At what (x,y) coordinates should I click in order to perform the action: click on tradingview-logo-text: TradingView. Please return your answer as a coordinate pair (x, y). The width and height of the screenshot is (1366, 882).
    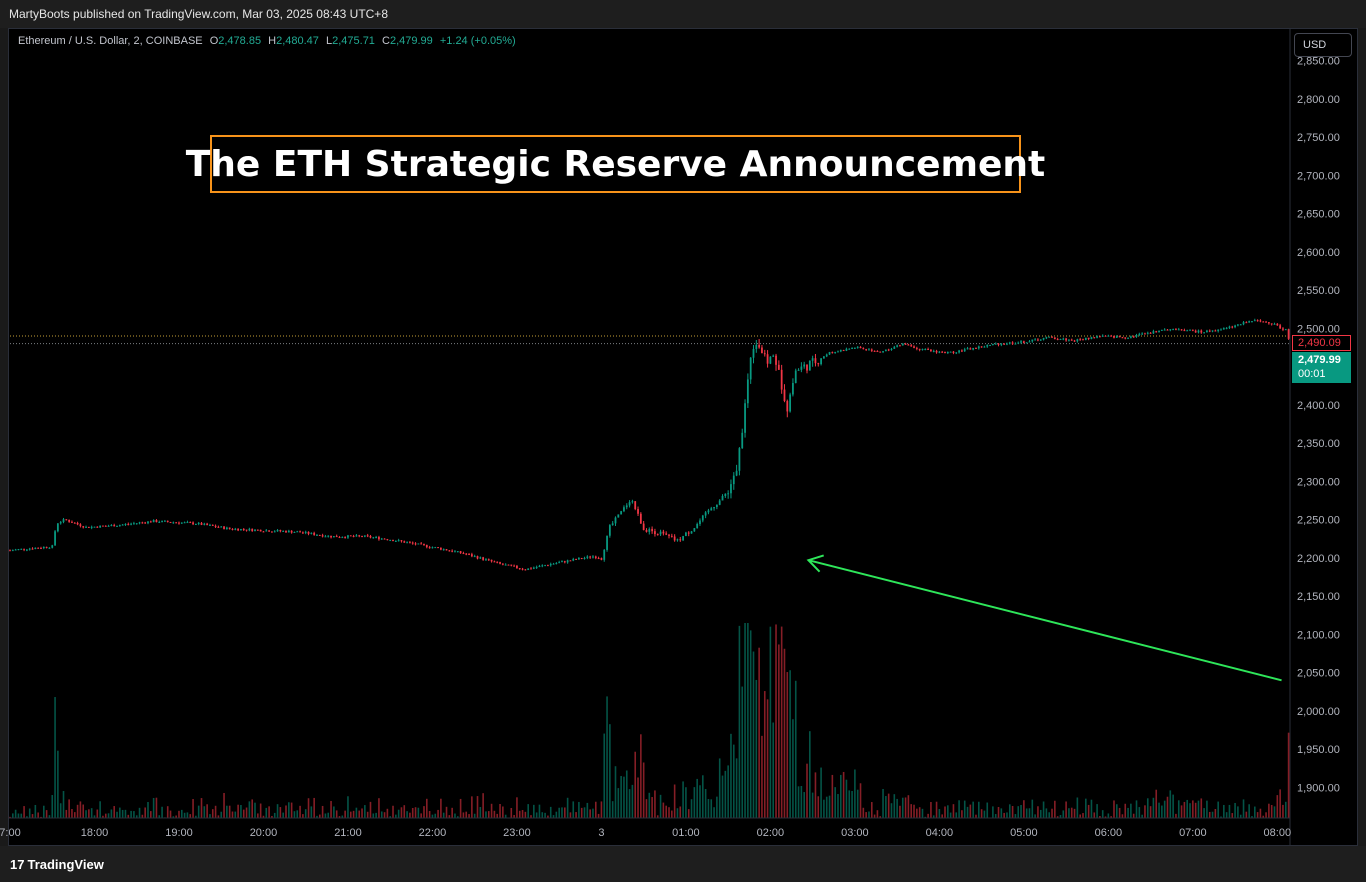
    Looking at the image, I should click on (65, 864).